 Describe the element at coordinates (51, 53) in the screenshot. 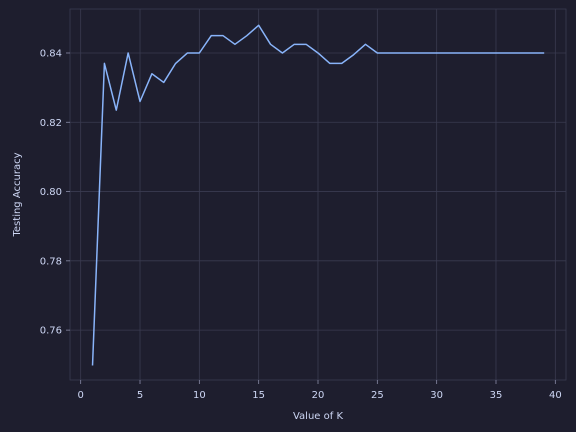

I see `y-tick-label: 0.84` at that location.